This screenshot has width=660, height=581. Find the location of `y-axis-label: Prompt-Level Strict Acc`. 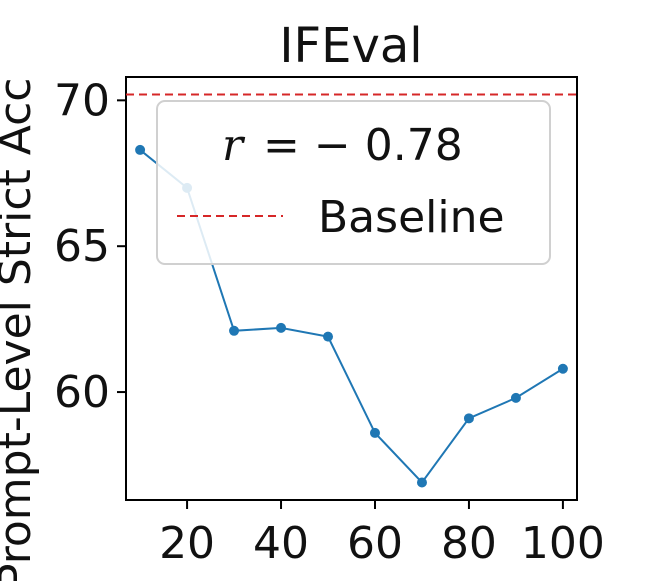

y-axis-label: Prompt-Level Strict Acc is located at coordinates (20, 329).